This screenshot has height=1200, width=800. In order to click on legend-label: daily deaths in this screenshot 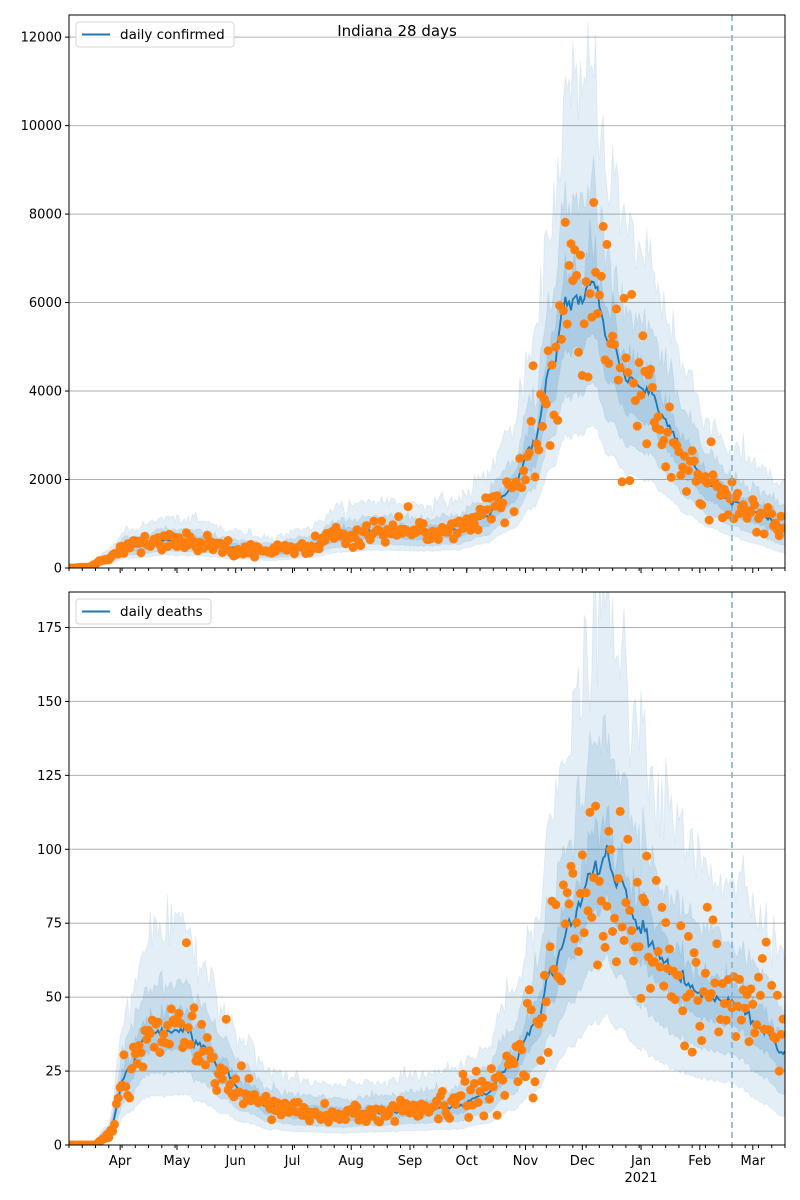, I will do `click(161, 612)`.